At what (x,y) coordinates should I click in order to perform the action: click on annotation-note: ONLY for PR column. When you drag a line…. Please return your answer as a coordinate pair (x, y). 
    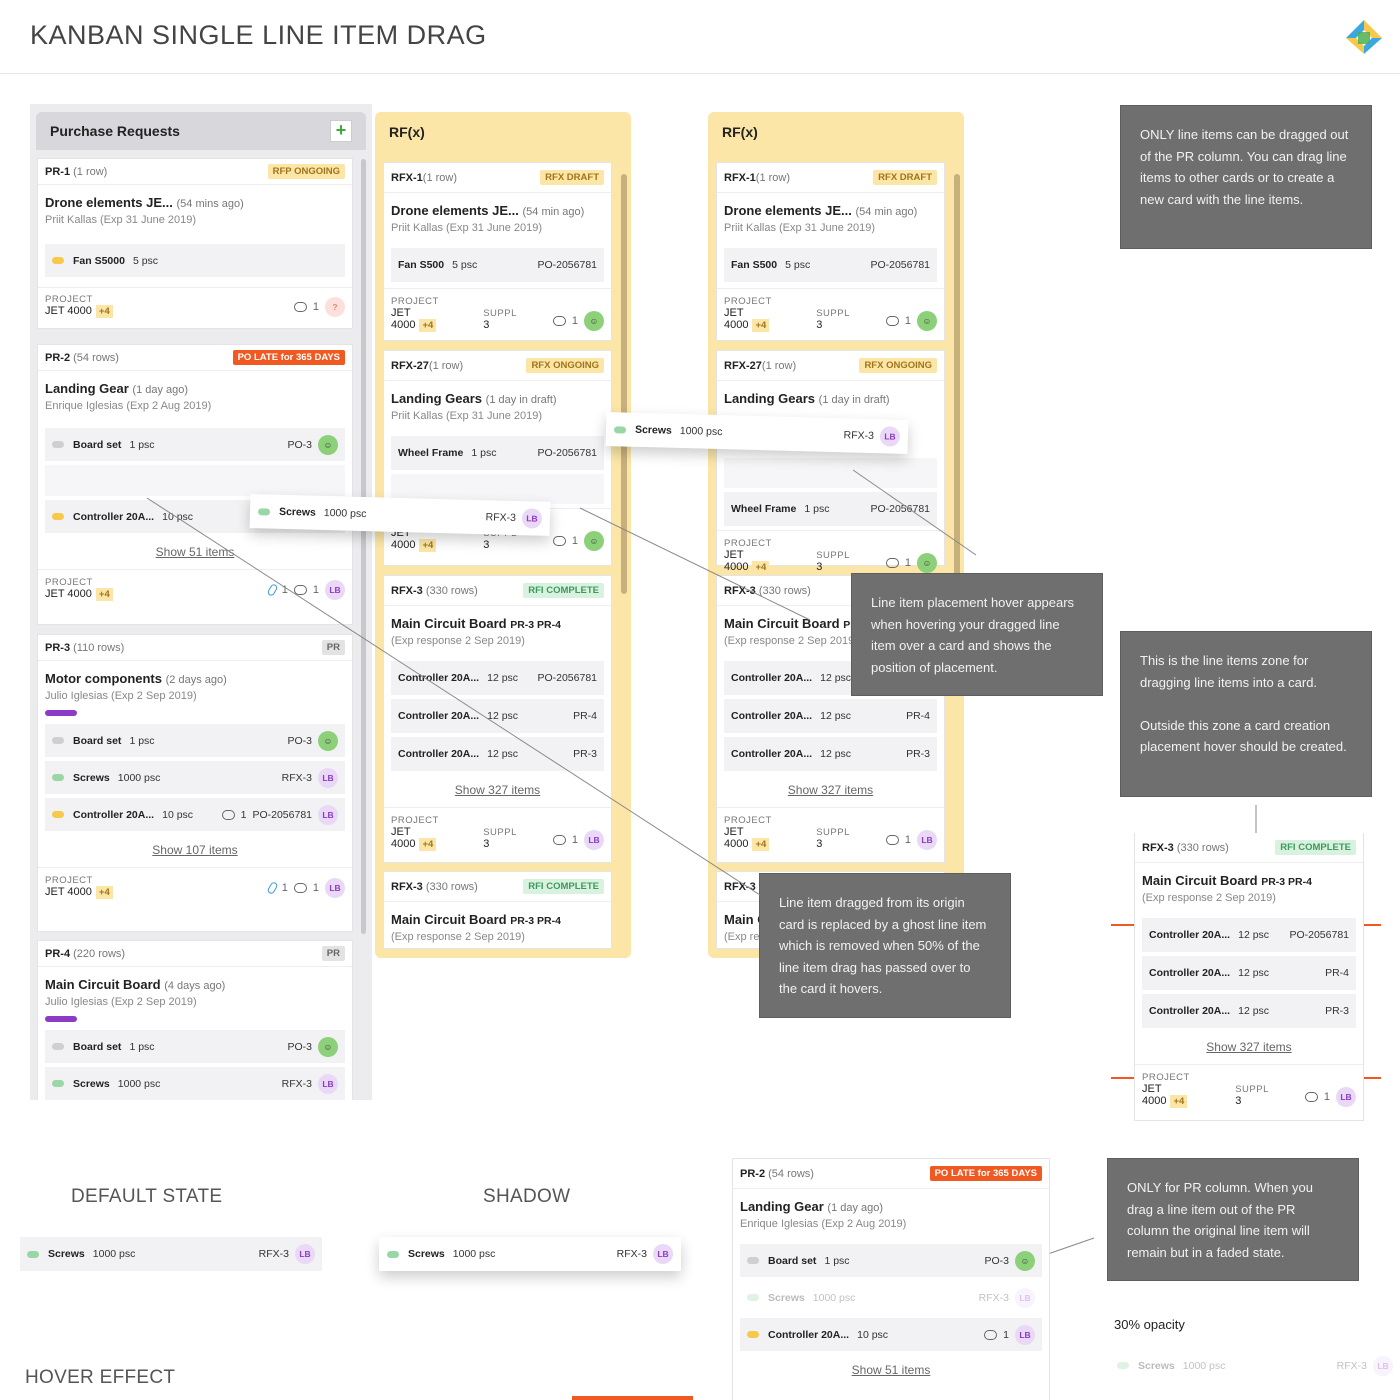
    Looking at the image, I should click on (1233, 1219).